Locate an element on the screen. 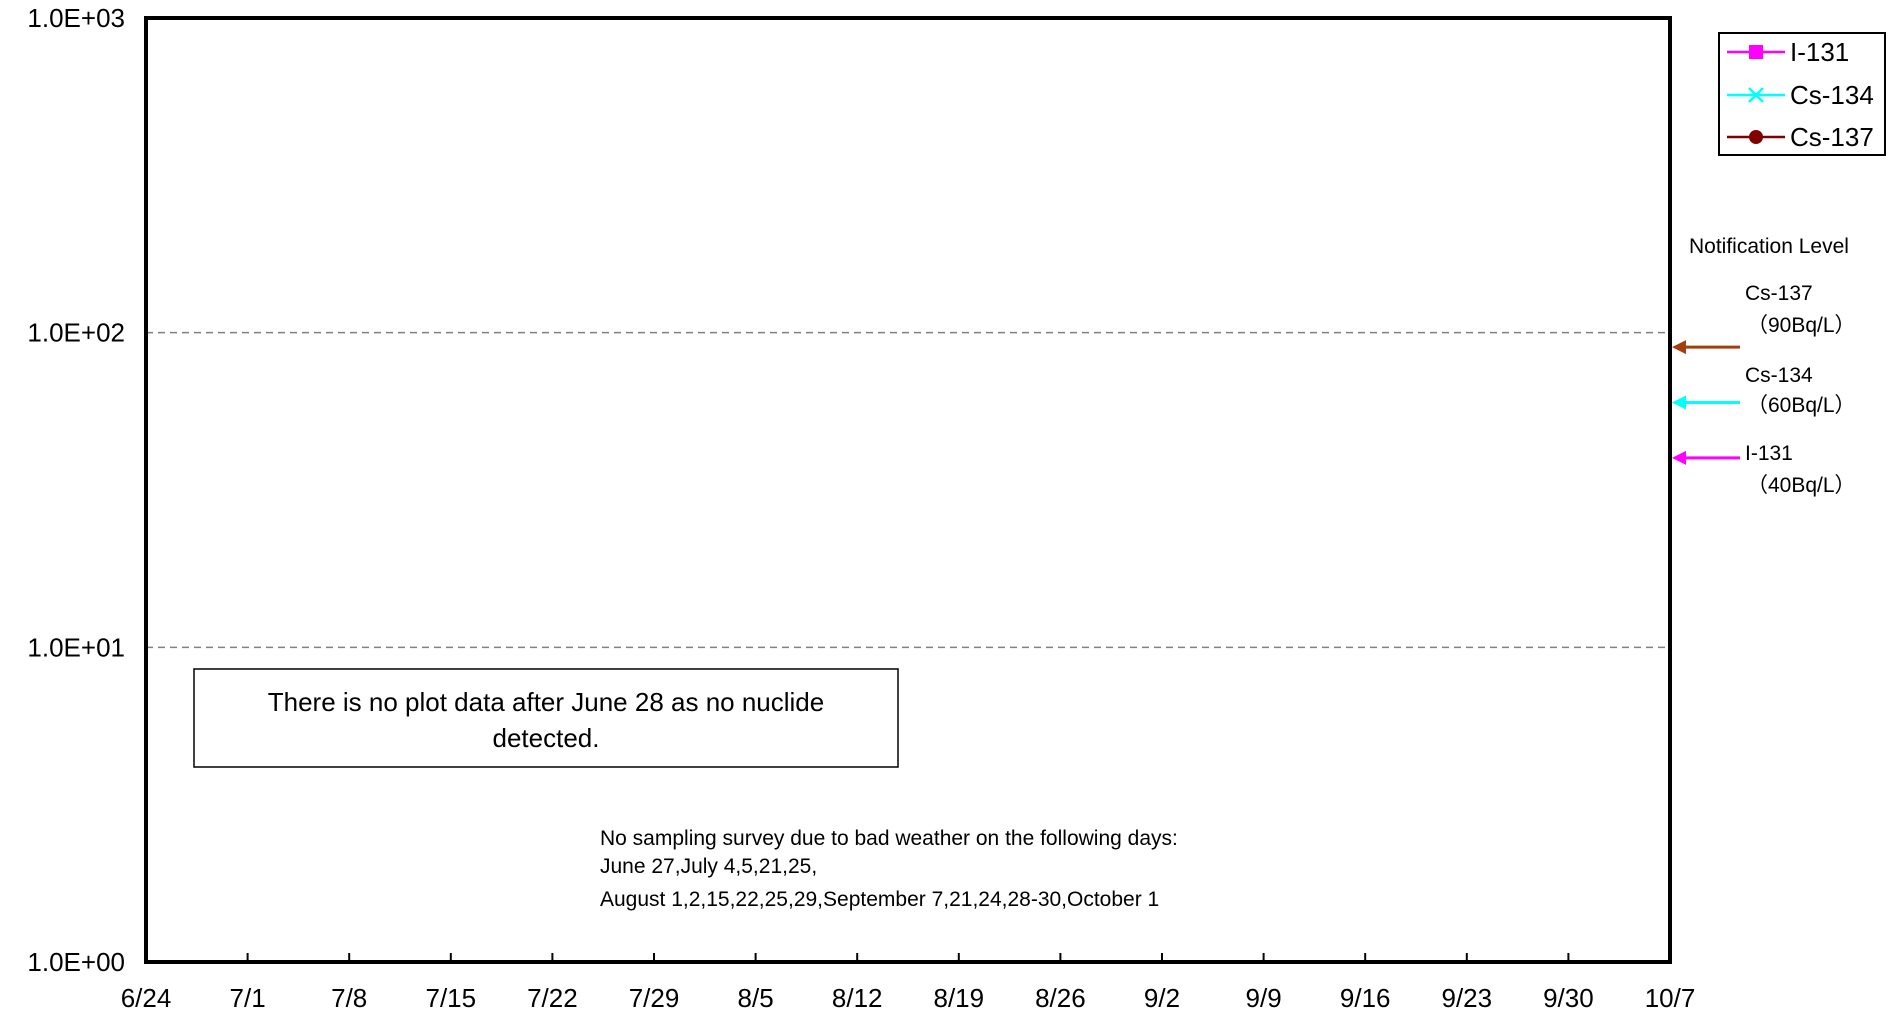 The width and height of the screenshot is (1903, 1017). legend-entry: Cs-137 is located at coordinates (1800, 137).